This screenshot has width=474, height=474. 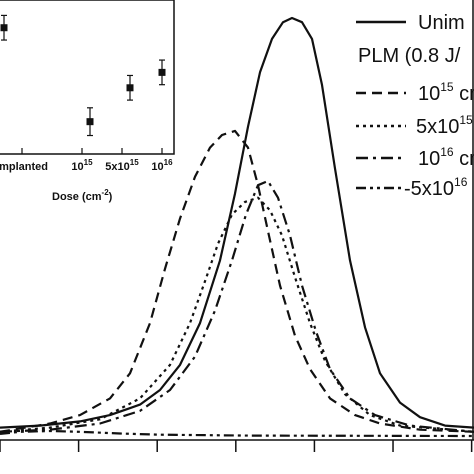 I want to click on inset-x-tick-label-implanted: implanted, so click(x=24, y=167).